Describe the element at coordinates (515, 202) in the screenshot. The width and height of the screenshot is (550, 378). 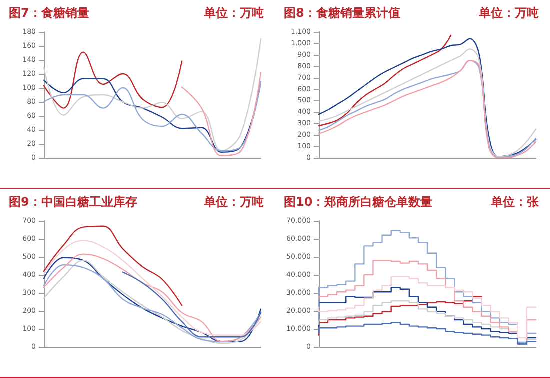
I see `chart-subtitle: 单位：张` at that location.